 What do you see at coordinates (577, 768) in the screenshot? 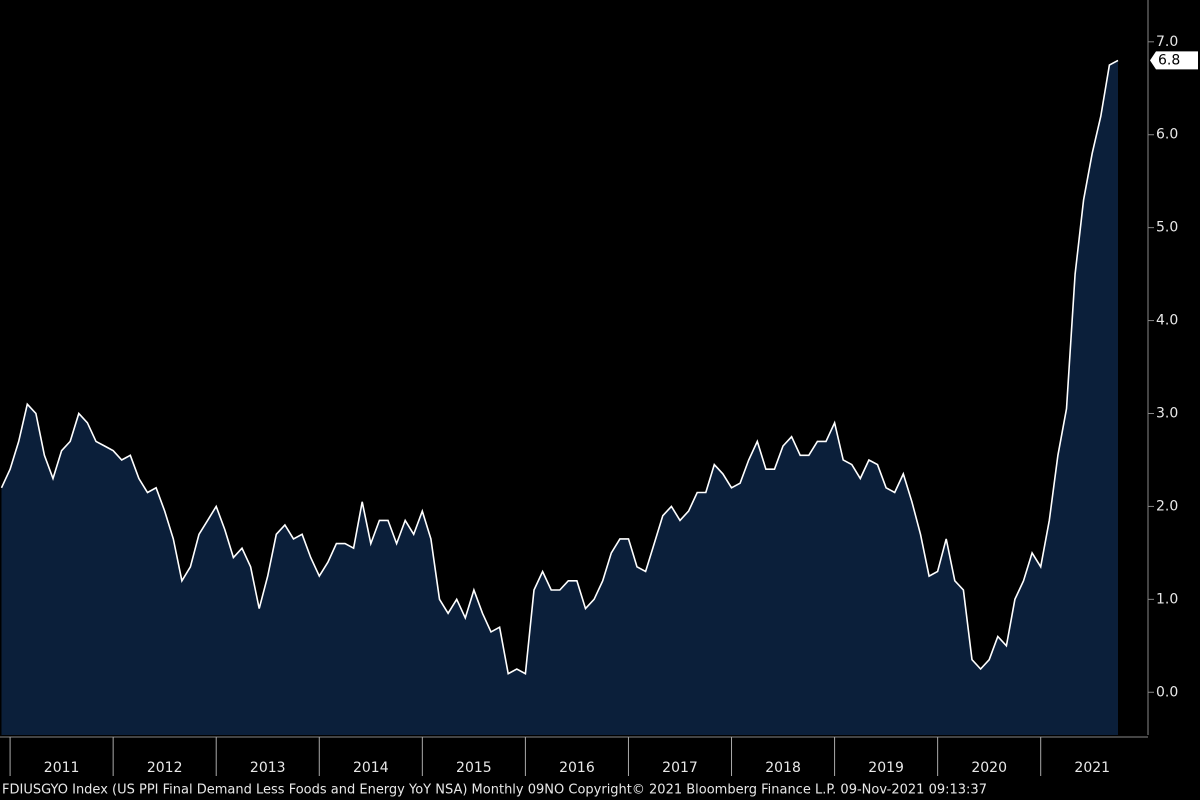
I see `x-tick-label: 2016` at bounding box center [577, 768].